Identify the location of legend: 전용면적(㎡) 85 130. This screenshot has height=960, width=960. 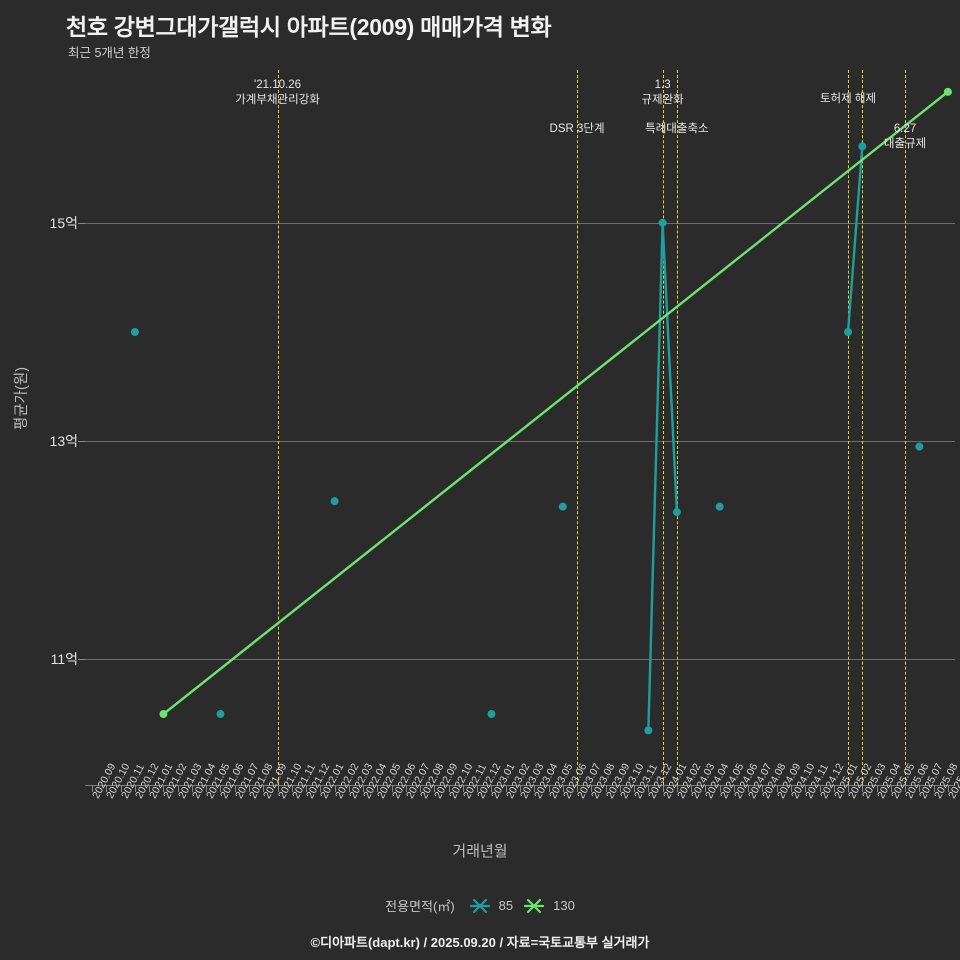
(480, 905).